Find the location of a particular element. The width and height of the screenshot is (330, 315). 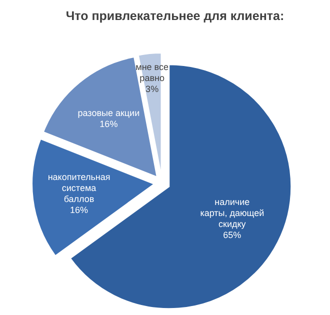

chart-title: Что привлекательнее для клиента: is located at coordinates (175, 16).